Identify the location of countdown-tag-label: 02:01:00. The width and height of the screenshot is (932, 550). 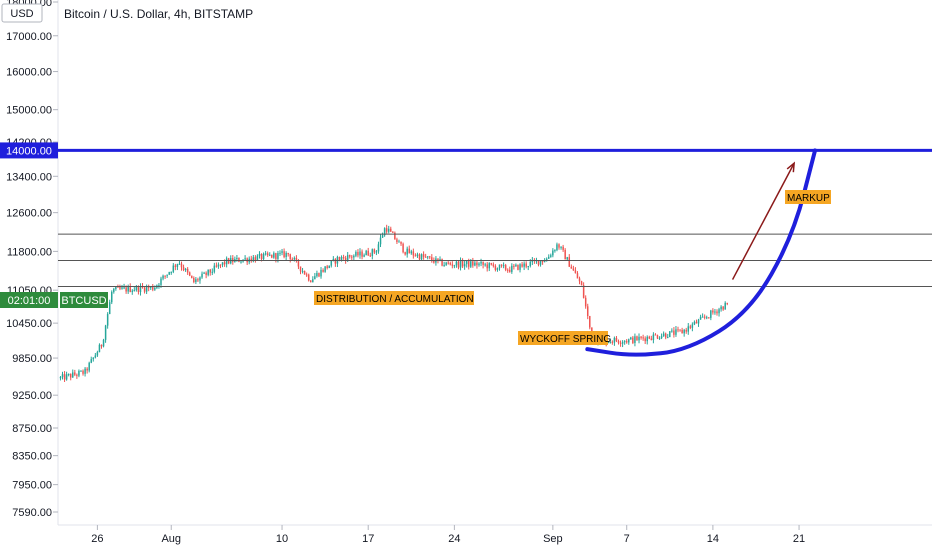
(29, 301).